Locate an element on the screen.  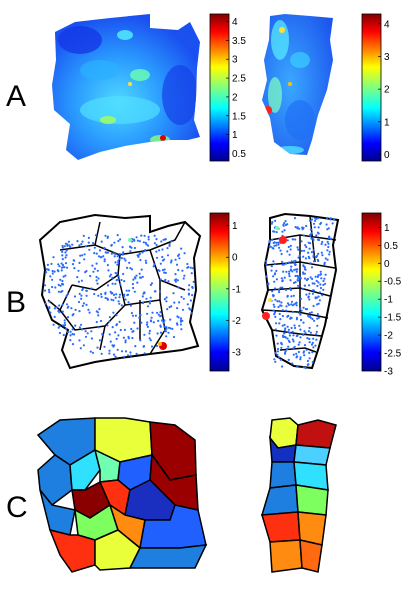
colorbar-tick-label: -2.5 is located at coordinates (393, 354).